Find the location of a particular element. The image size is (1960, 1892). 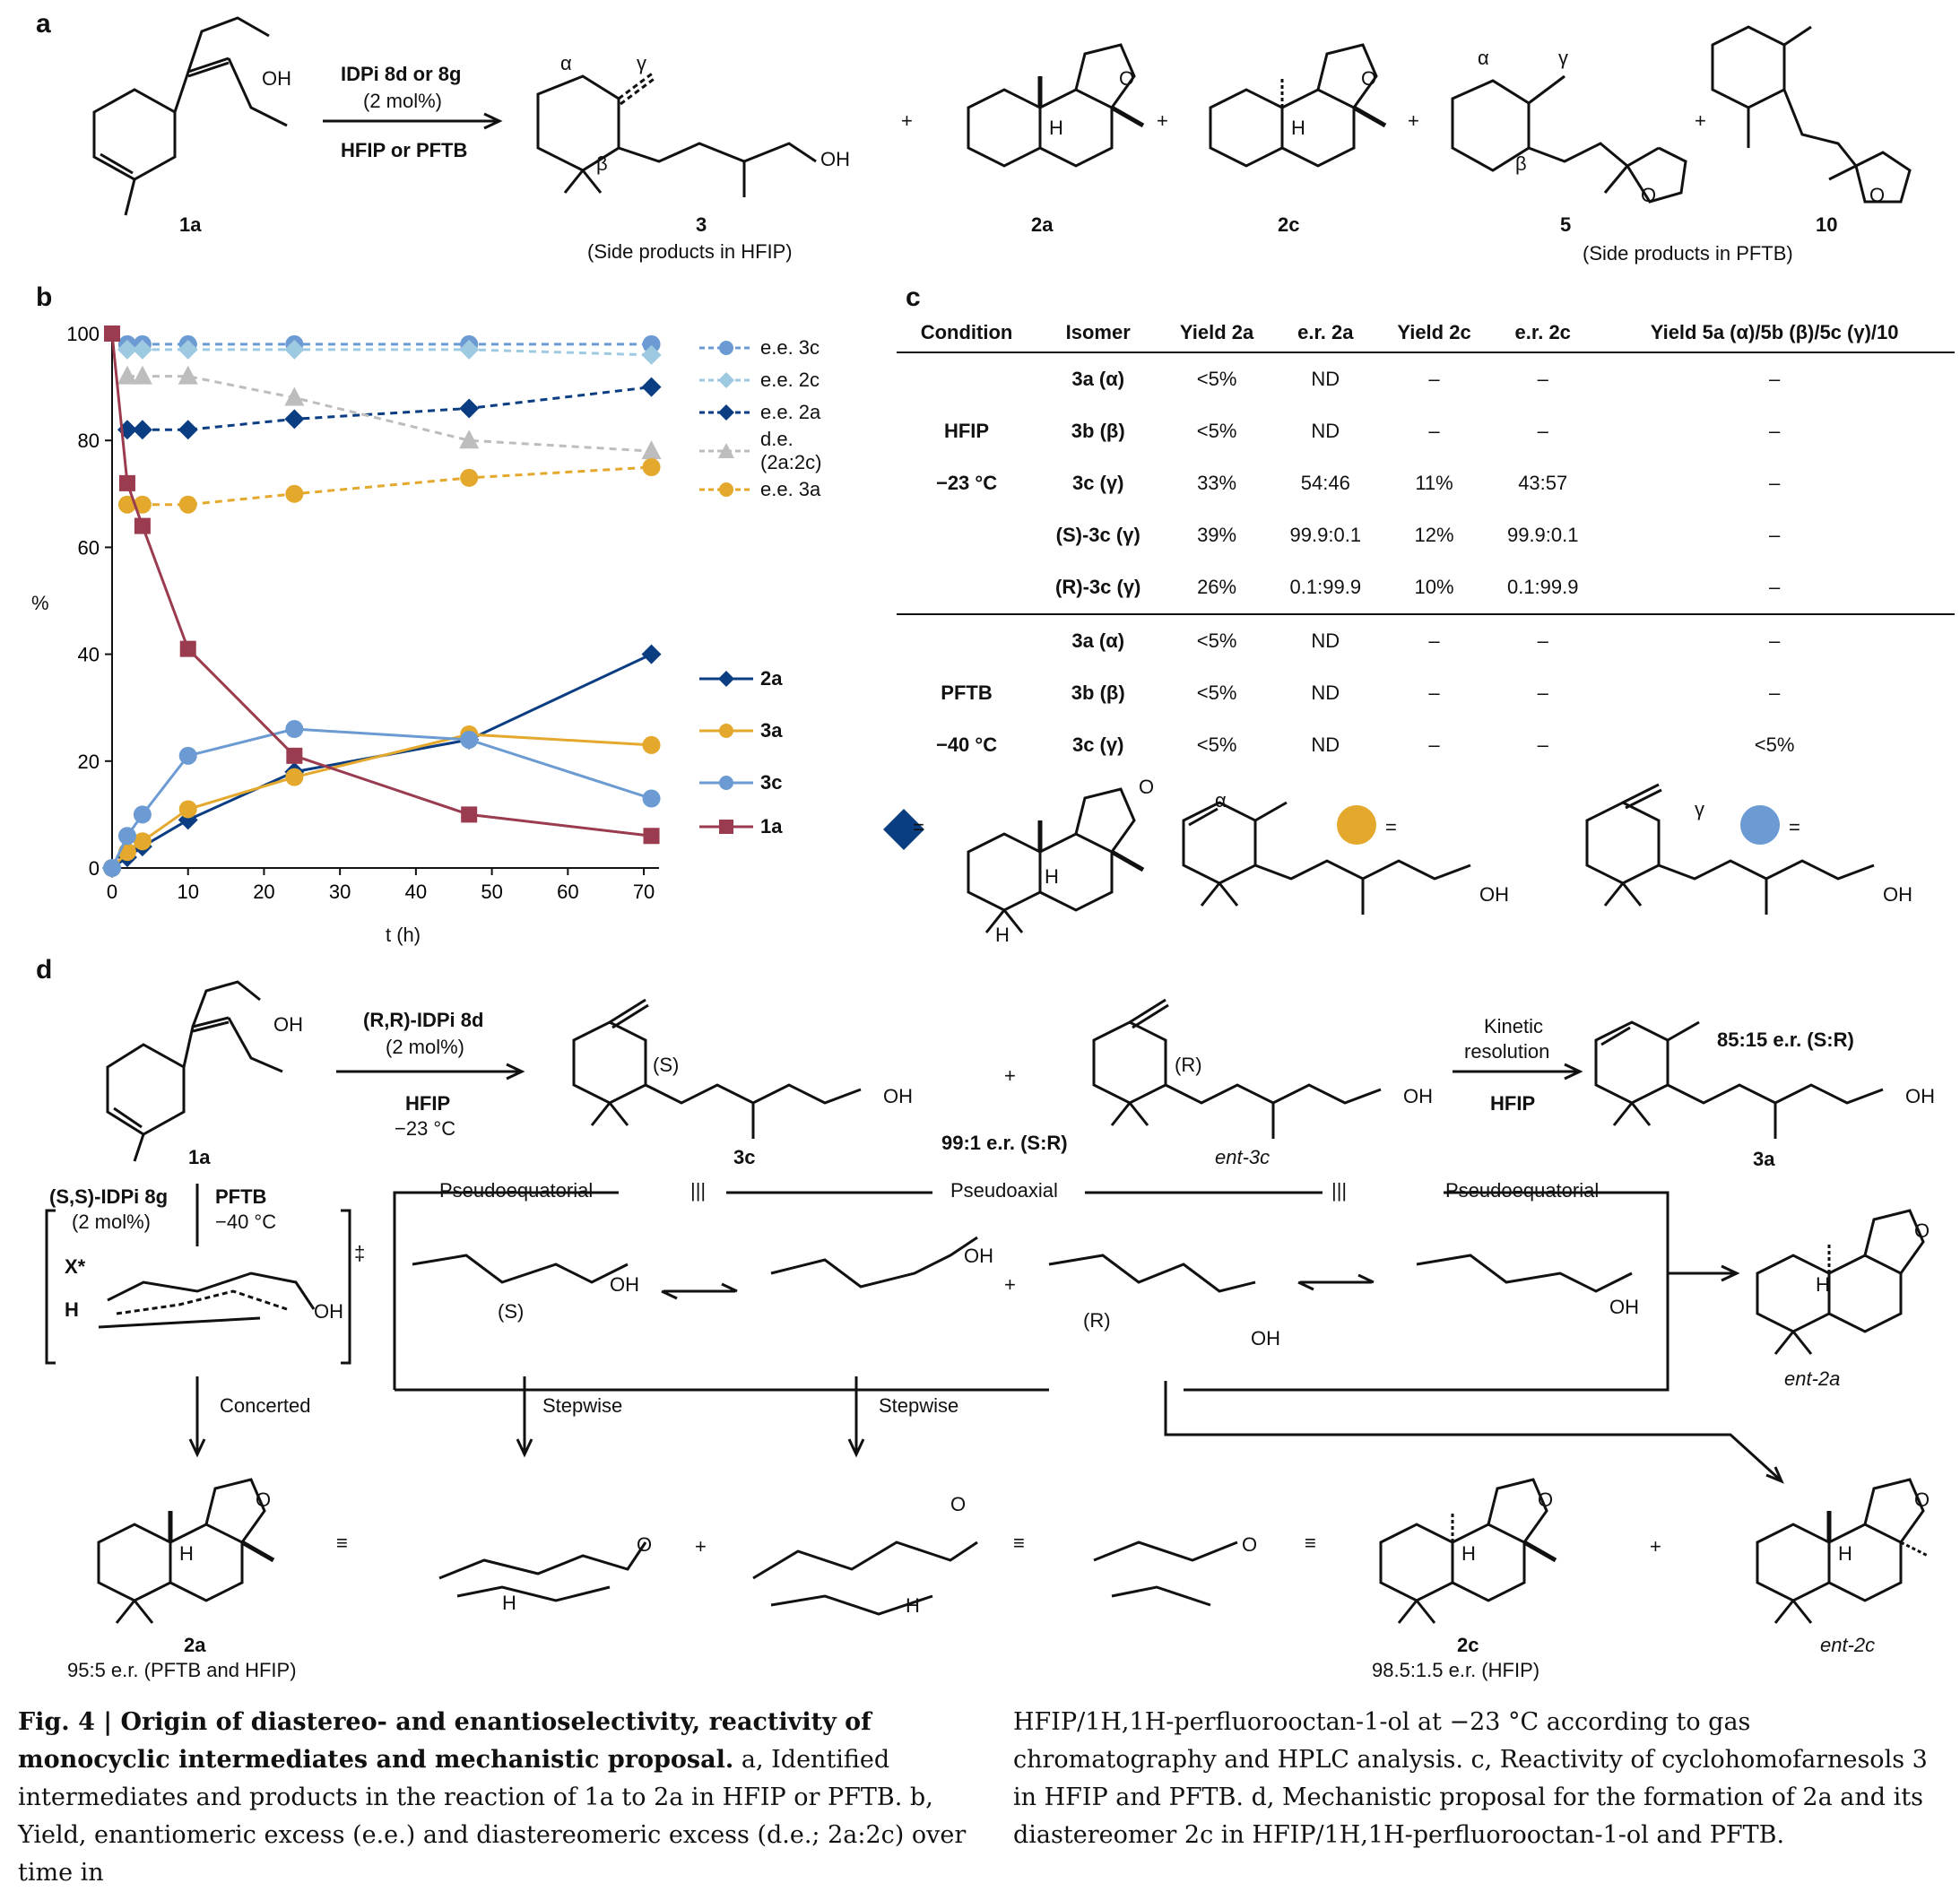

d-label-2a: 2a is located at coordinates (195, 1645).